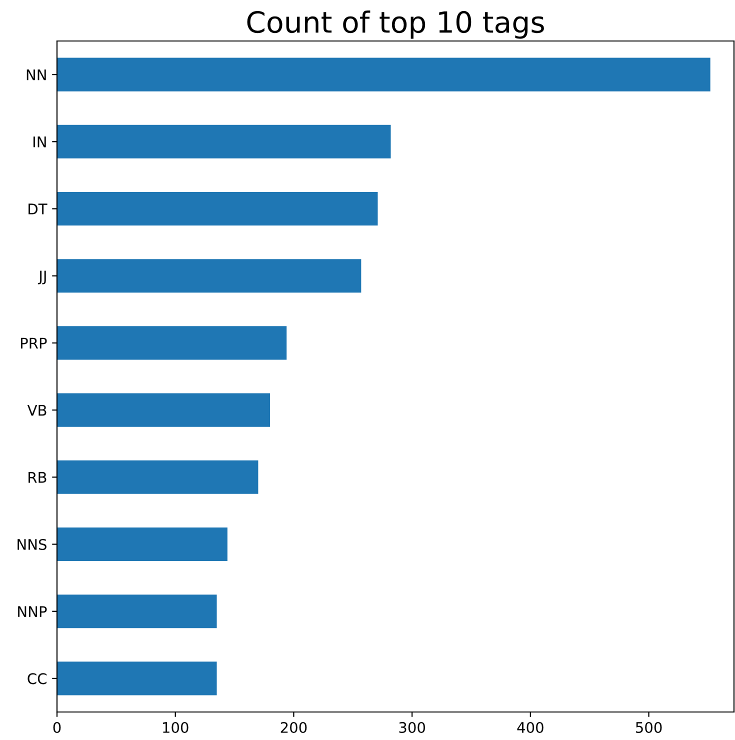 This screenshot has height=740, width=735. What do you see at coordinates (42, 277) in the screenshot?
I see `y-tick-label: JJ` at bounding box center [42, 277].